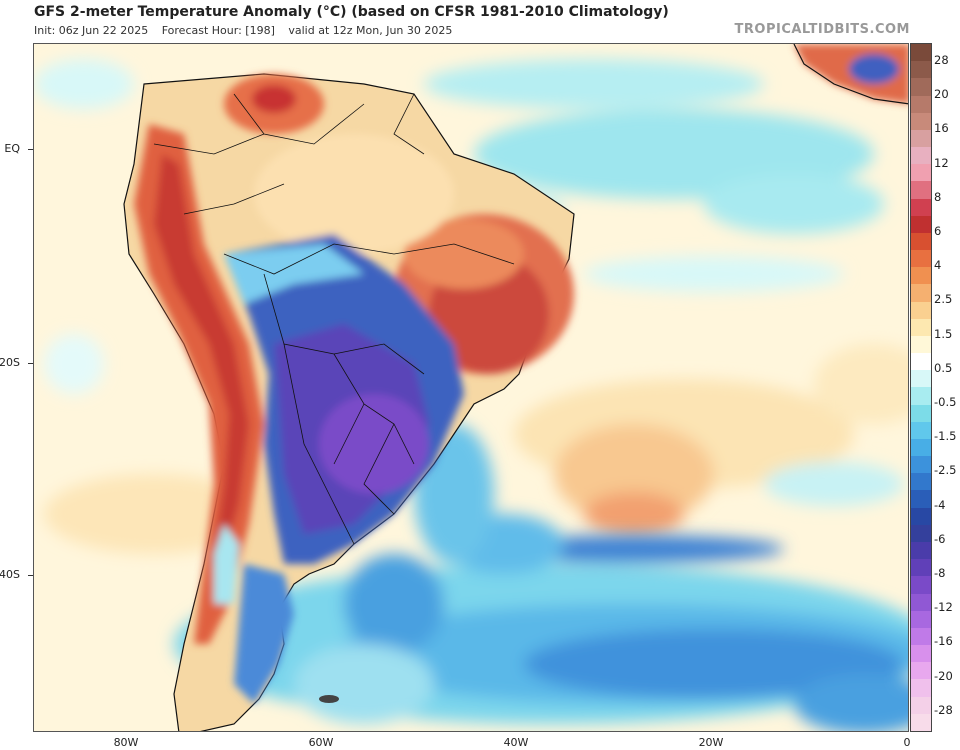 Image resolution: width=960 pixels, height=750 pixels. I want to click on colorbar-label: -4, so click(940, 504).